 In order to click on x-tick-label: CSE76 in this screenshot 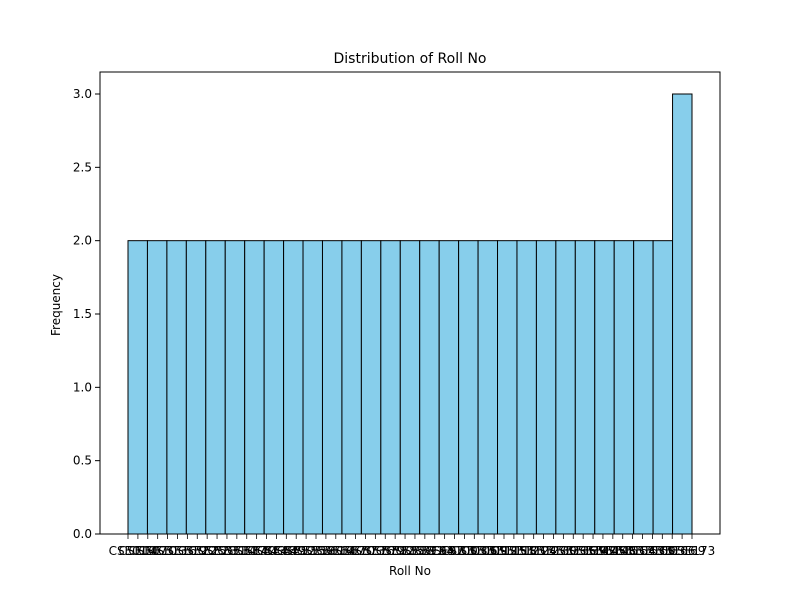, I will do `click(375, 551)`.